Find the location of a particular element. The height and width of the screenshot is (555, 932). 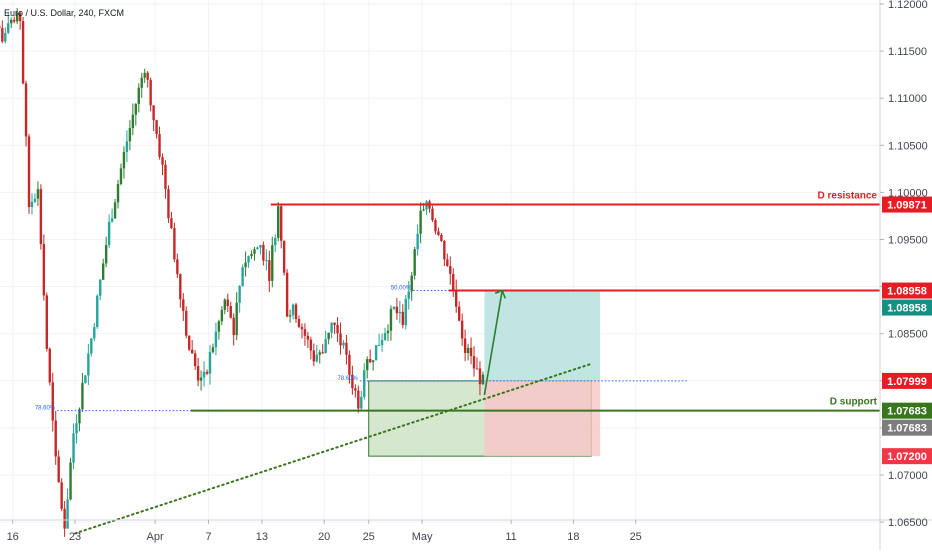

x-tick-label: 18 is located at coordinates (573, 537).